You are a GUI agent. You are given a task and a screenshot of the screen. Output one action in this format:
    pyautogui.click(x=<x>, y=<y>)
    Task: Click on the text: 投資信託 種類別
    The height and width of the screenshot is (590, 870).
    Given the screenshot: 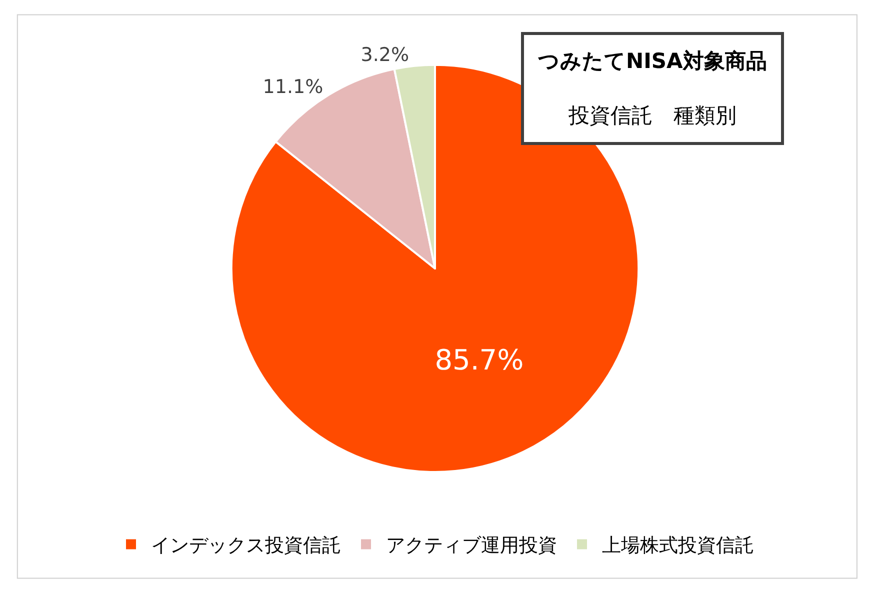 What is the action you would take?
    pyautogui.click(x=651, y=116)
    